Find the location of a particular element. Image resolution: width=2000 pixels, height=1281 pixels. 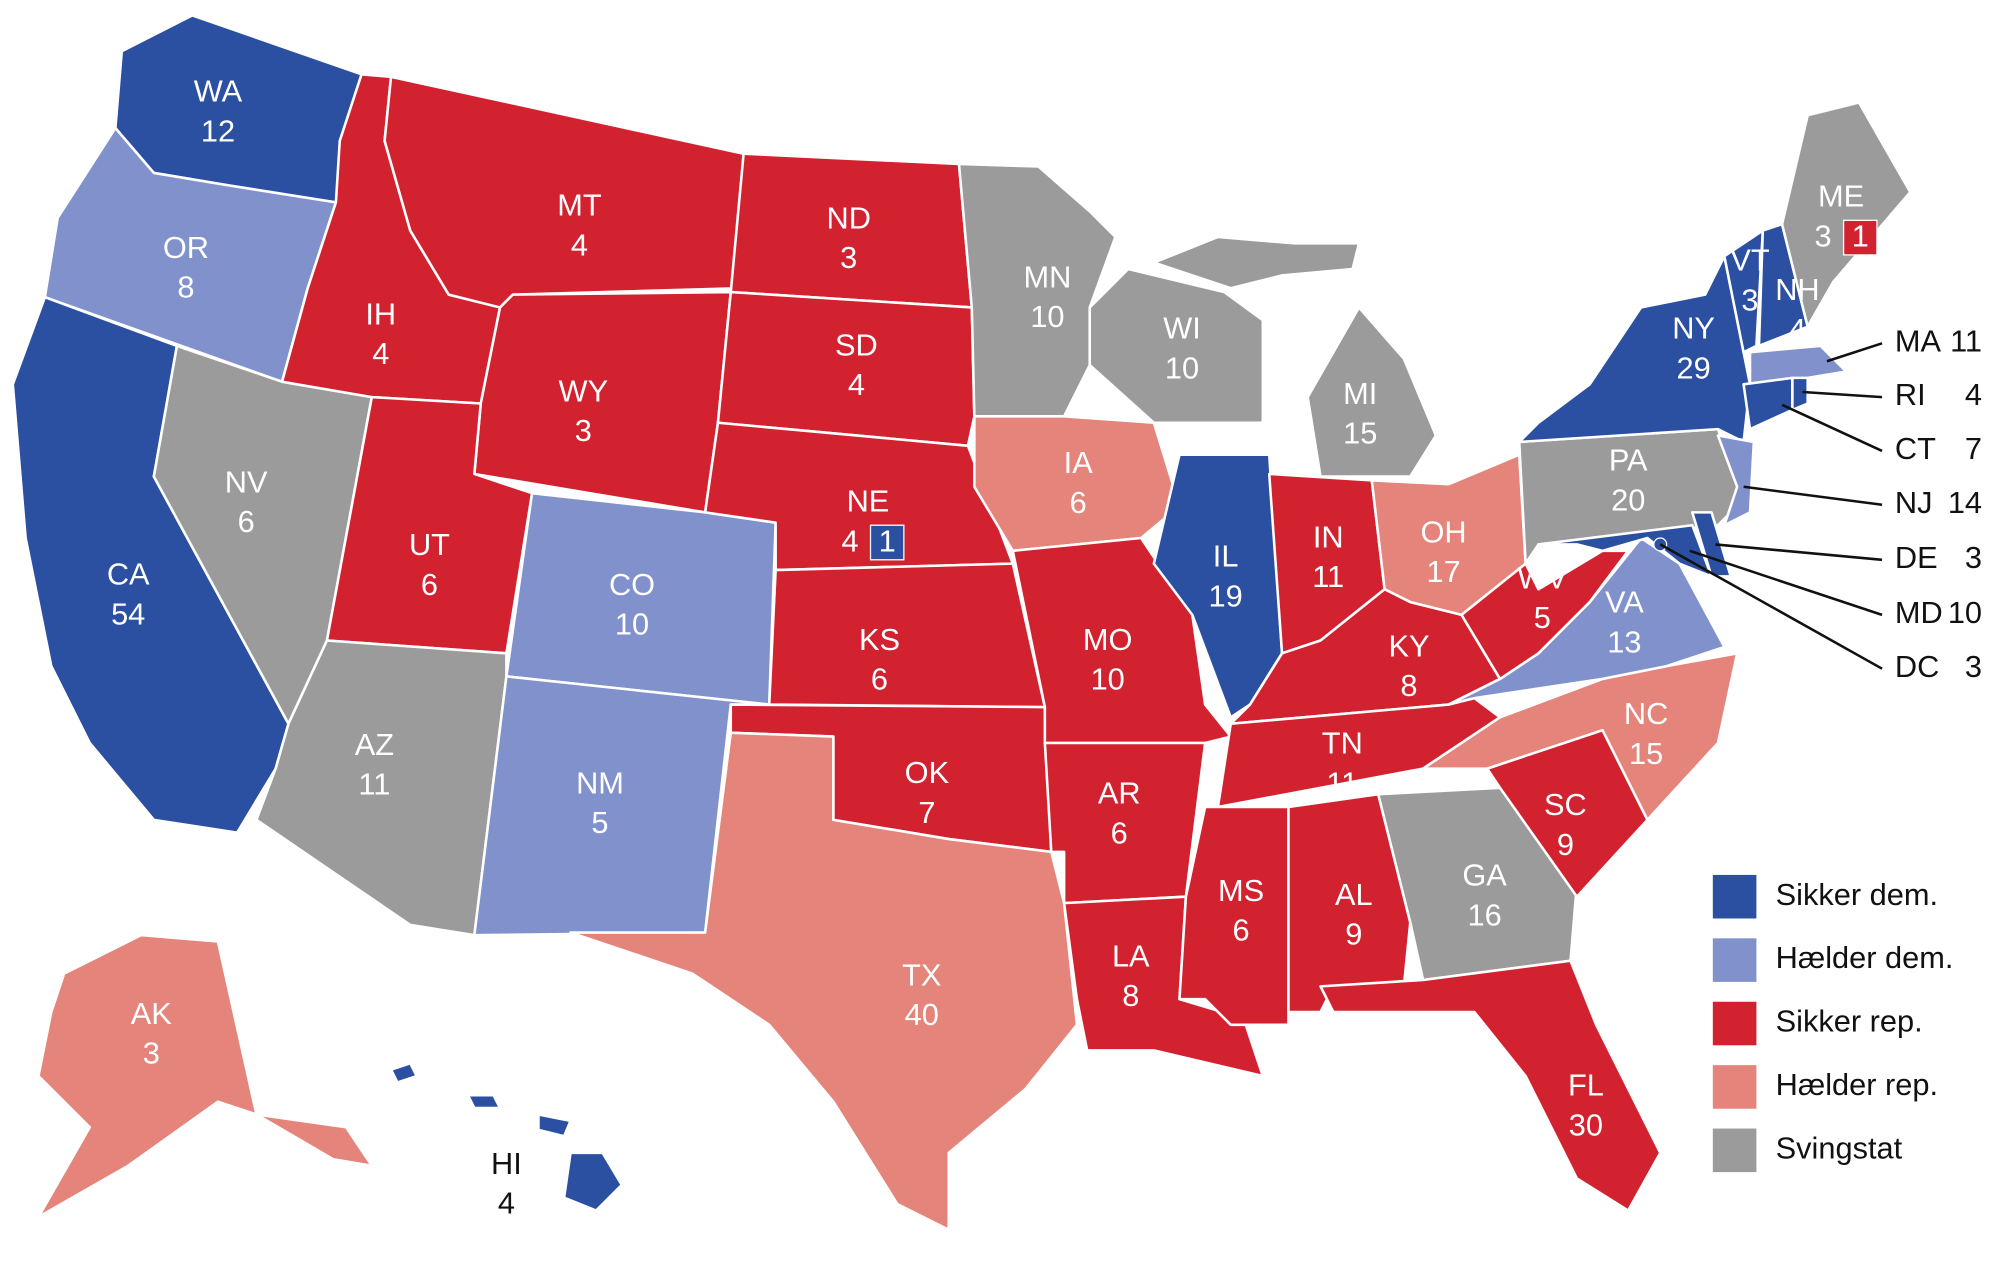

split-votes: 1 is located at coordinates (887, 540).